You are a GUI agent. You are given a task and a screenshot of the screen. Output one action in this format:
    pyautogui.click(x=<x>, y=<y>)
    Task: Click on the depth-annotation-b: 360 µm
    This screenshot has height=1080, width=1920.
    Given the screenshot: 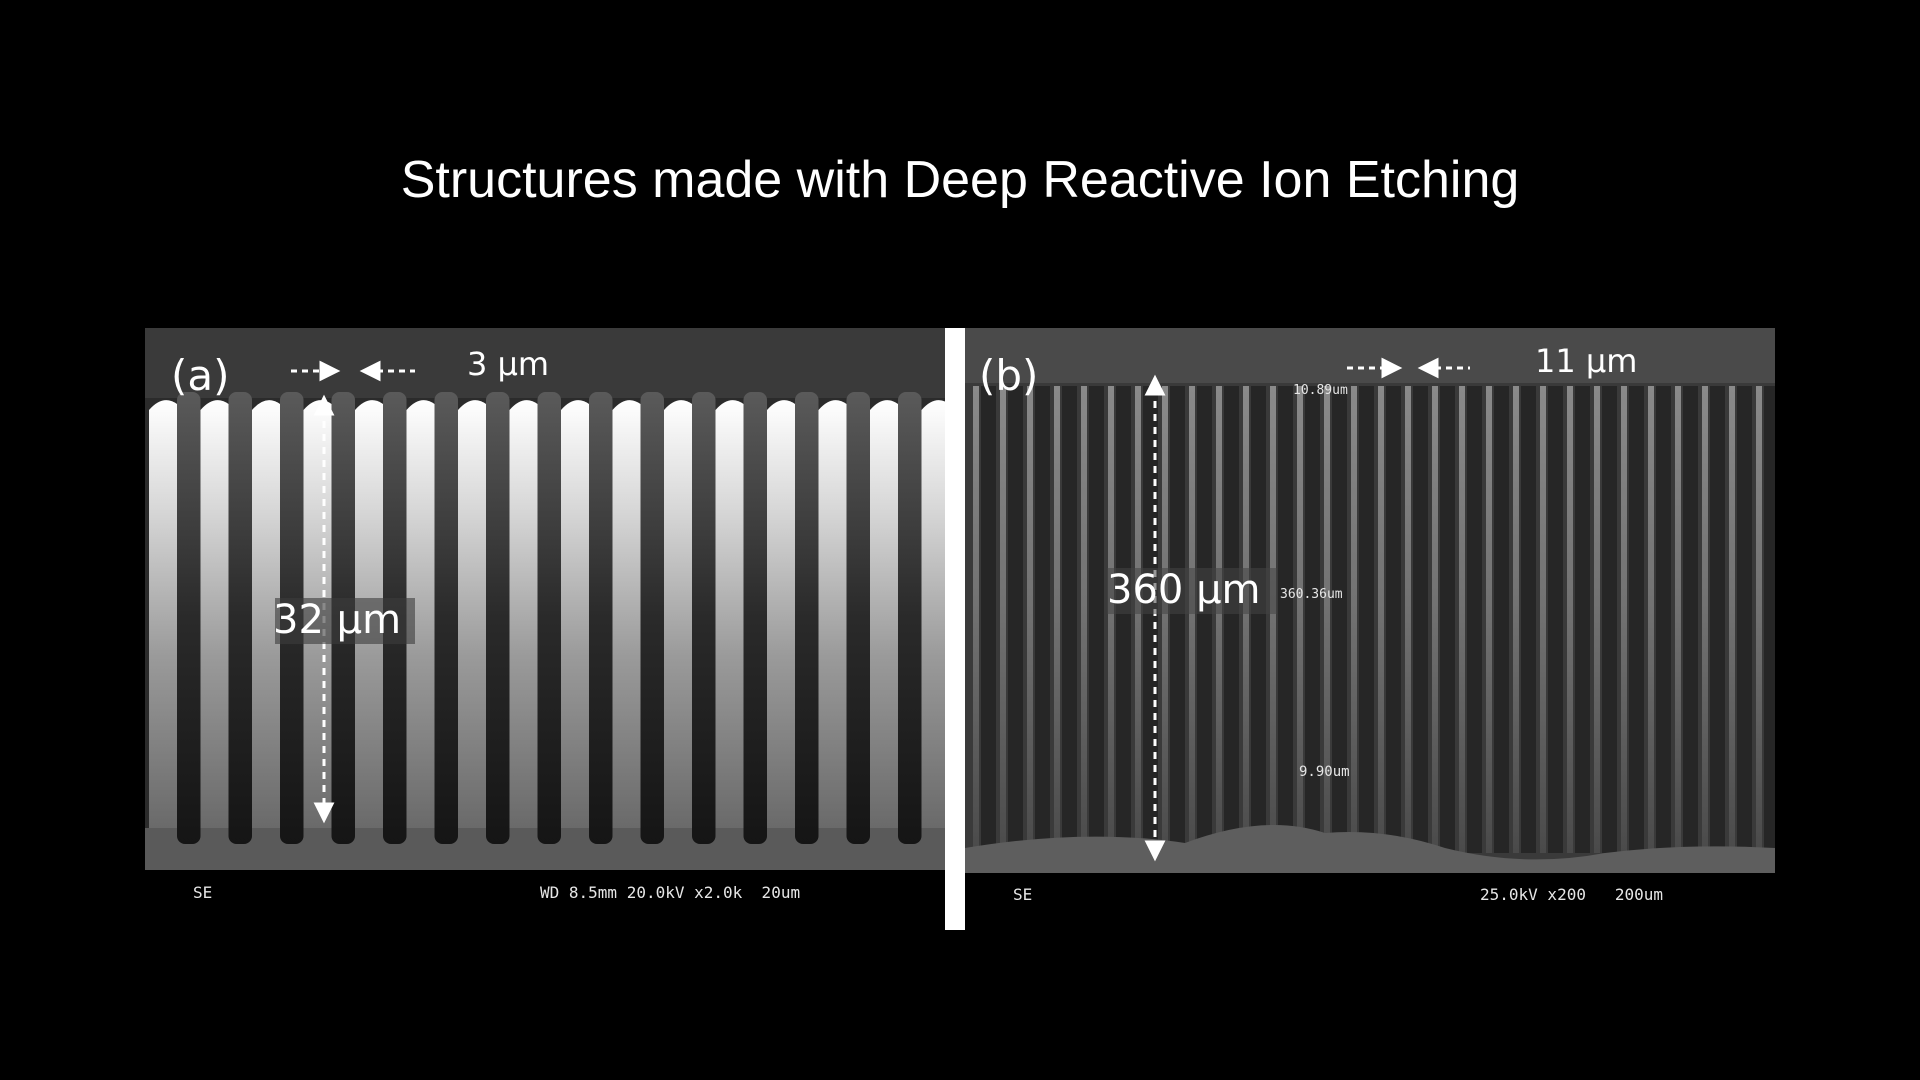 What is the action you would take?
    pyautogui.click(x=1183, y=590)
    